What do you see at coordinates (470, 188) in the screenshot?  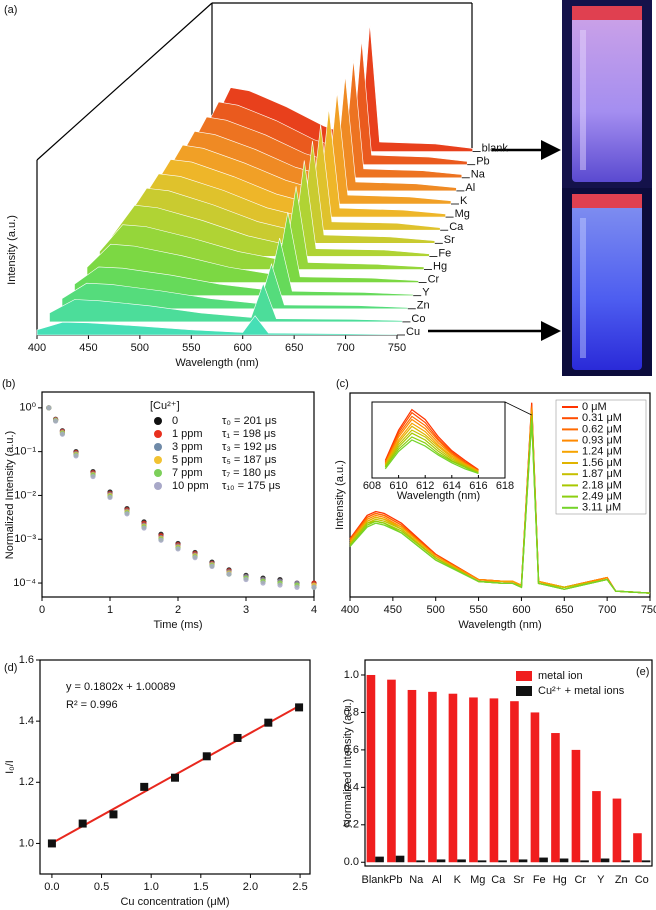 I see `series-label: Al` at bounding box center [470, 188].